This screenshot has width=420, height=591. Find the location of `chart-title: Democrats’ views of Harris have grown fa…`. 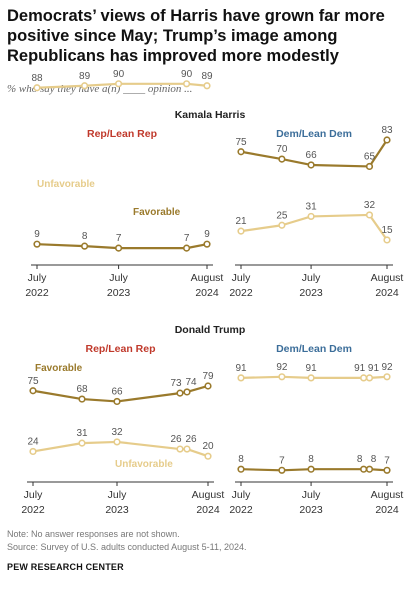

chart-title: Democrats’ views of Harris have grown fa… is located at coordinates (196, 36).